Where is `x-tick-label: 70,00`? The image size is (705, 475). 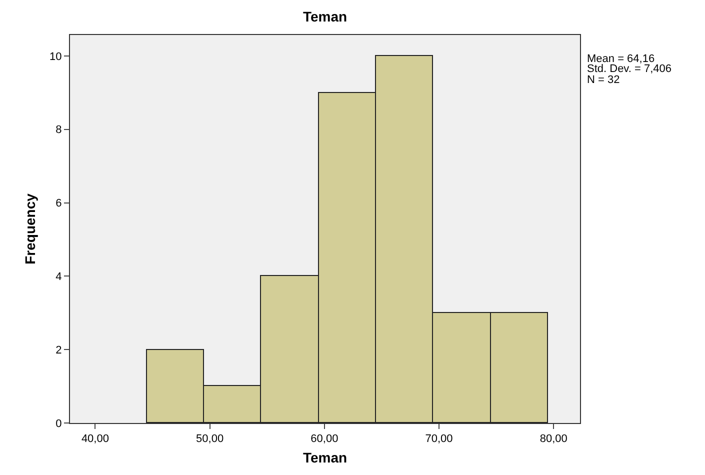 x-tick-label: 70,00 is located at coordinates (439, 439).